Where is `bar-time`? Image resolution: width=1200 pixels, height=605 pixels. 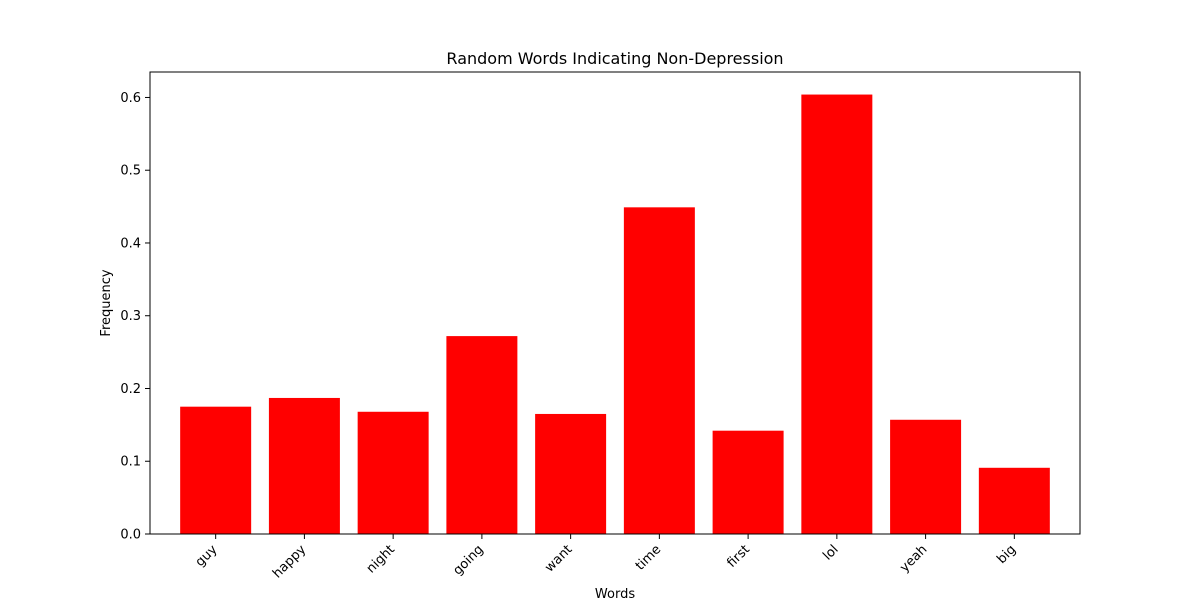 bar-time is located at coordinates (659, 370).